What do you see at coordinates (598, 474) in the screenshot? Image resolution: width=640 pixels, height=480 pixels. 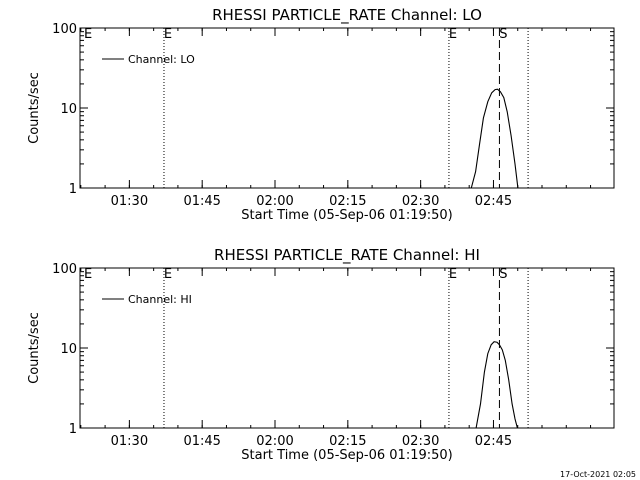 I see `plot-timestamp: 17-Oct-2021 02:05` at bounding box center [598, 474].